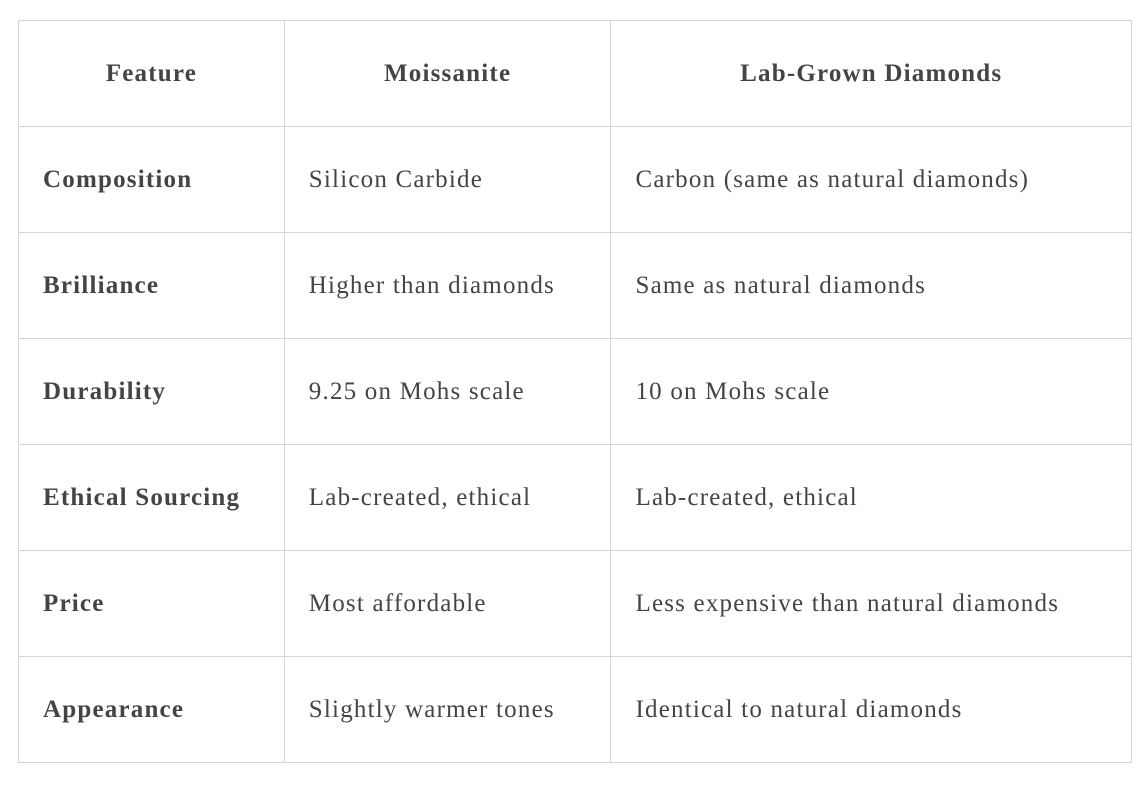 The height and width of the screenshot is (798, 1146). Describe the element at coordinates (151, 497) in the screenshot. I see `feature-cell: Ethical Sourcing` at that location.